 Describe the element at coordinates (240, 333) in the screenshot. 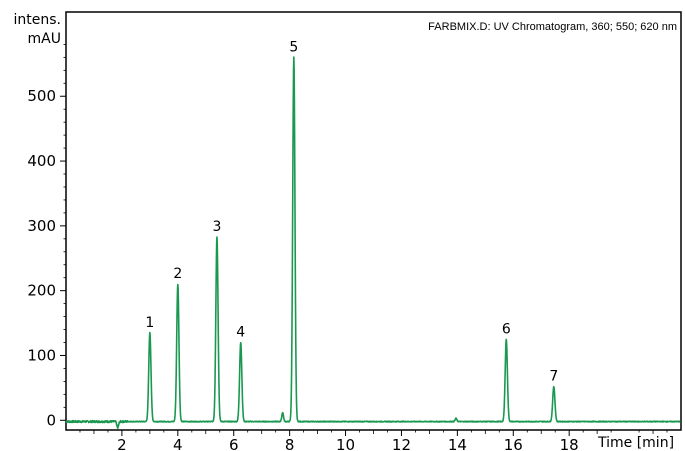

I see `peak-label-4: 4` at that location.